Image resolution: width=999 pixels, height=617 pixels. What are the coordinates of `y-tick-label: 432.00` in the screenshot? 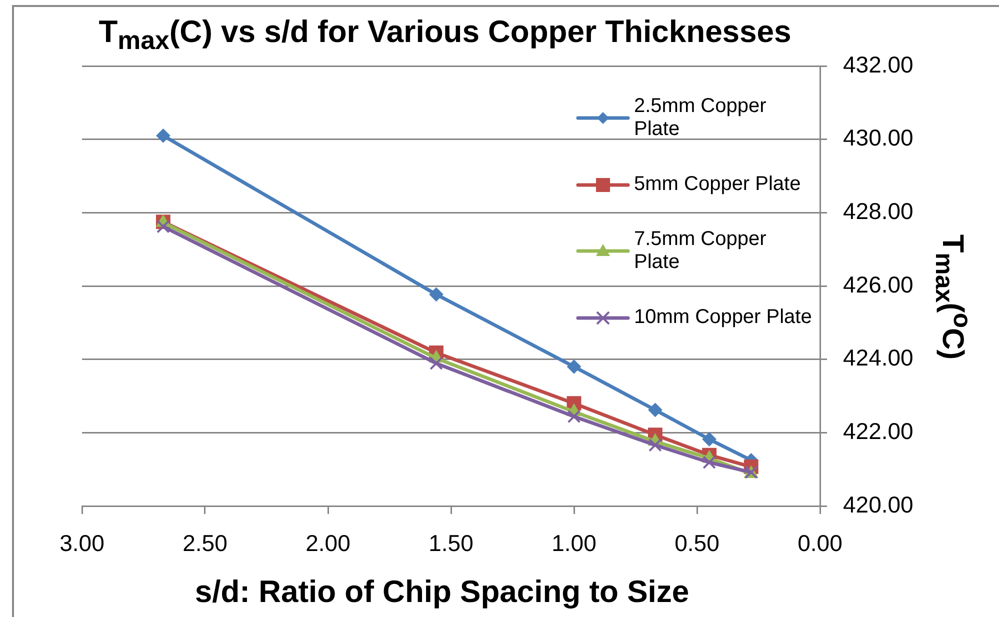 It's located at (878, 64).